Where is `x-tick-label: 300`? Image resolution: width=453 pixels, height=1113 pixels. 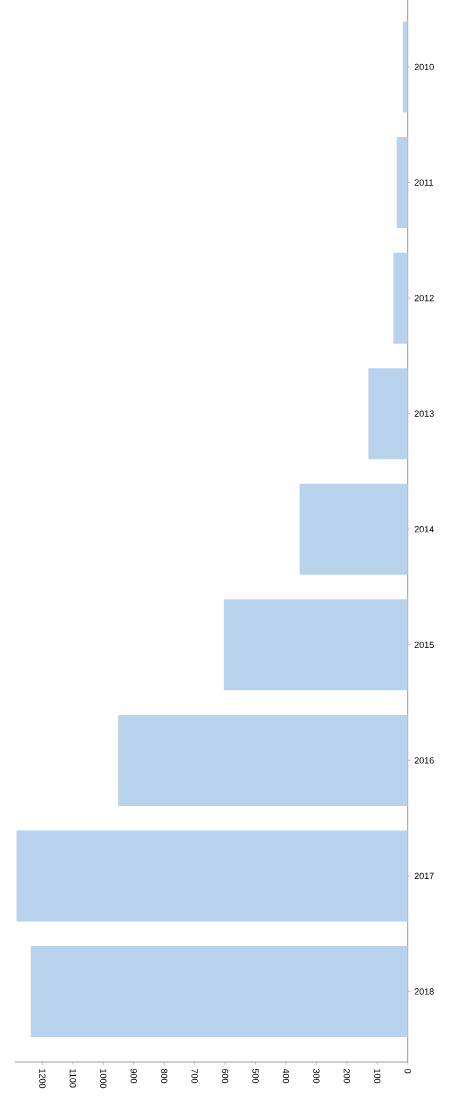
x-tick-label: 300 is located at coordinates (316, 1076).